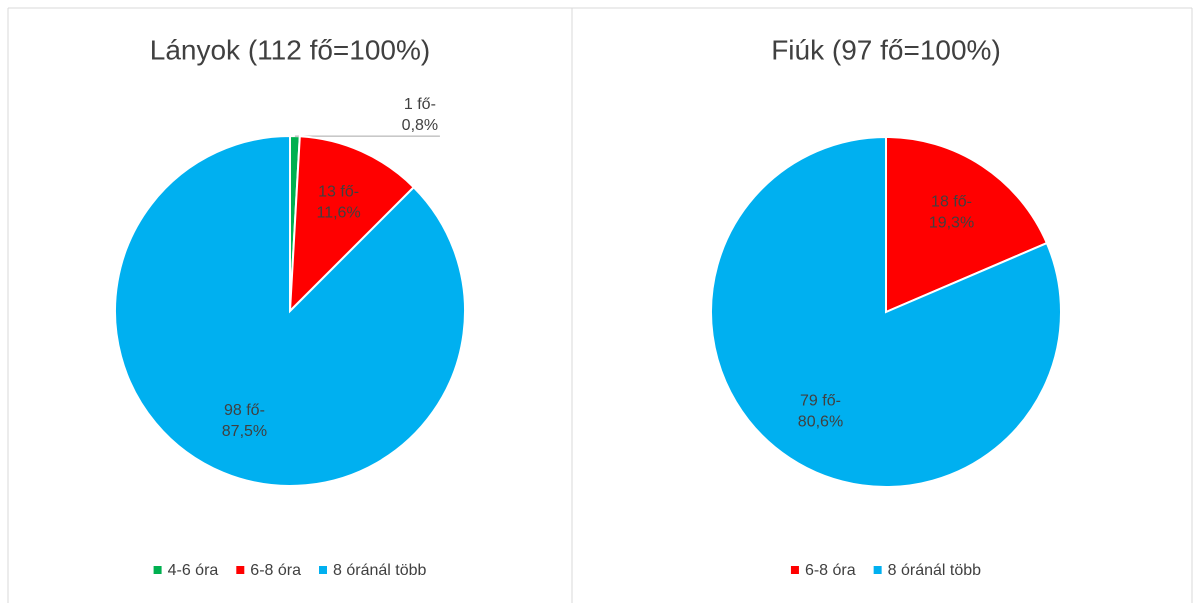  I want to click on legend: 4-6 óra 6-8 óra 8 óránál több, so click(290, 570).